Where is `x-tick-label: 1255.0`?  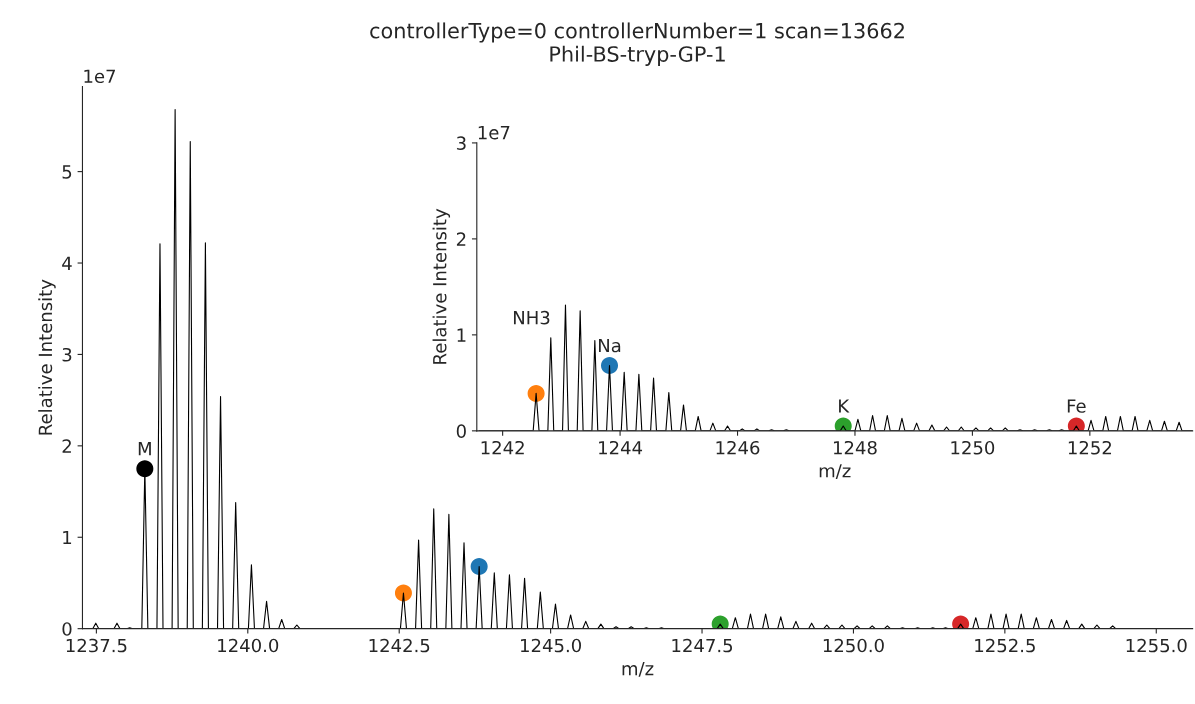
x-tick-label: 1255.0 is located at coordinates (1156, 645).